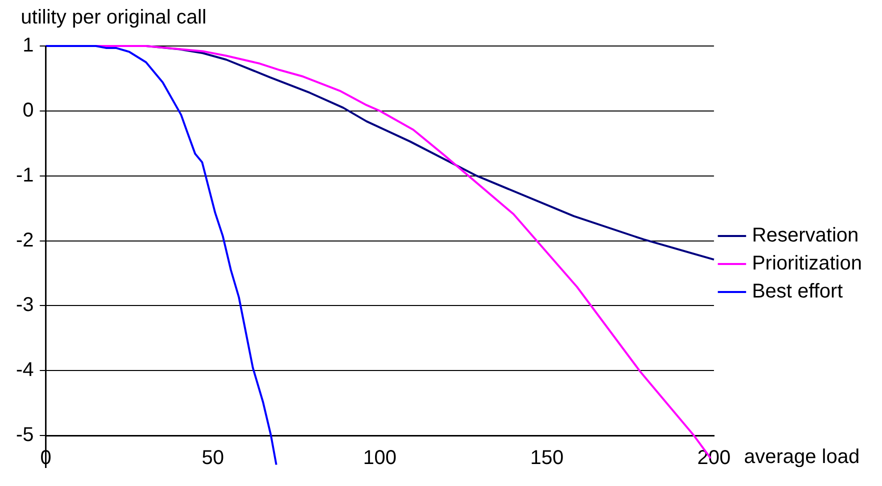 The height and width of the screenshot is (486, 882). Describe the element at coordinates (25, 370) in the screenshot. I see `y-tick-label: -4` at that location.